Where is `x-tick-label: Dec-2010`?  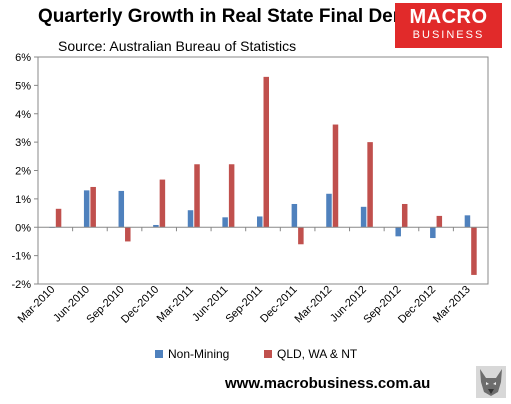 x-tick-label: Dec-2010 is located at coordinates (140, 305).